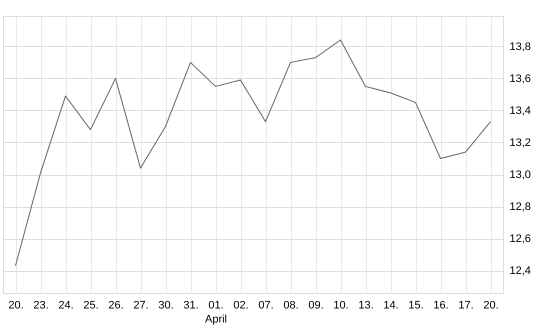 The width and height of the screenshot is (545, 327). Describe the element at coordinates (91, 306) in the screenshot. I see `x-tick-label: 25.` at that location.